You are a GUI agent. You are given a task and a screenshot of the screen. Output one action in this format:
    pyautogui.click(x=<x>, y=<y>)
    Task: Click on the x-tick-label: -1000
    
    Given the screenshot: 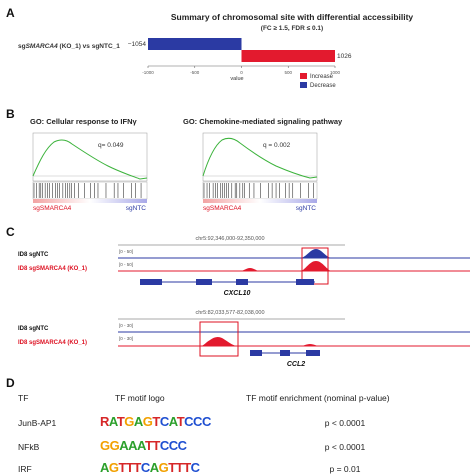 What is the action you would take?
    pyautogui.click(x=148, y=72)
    